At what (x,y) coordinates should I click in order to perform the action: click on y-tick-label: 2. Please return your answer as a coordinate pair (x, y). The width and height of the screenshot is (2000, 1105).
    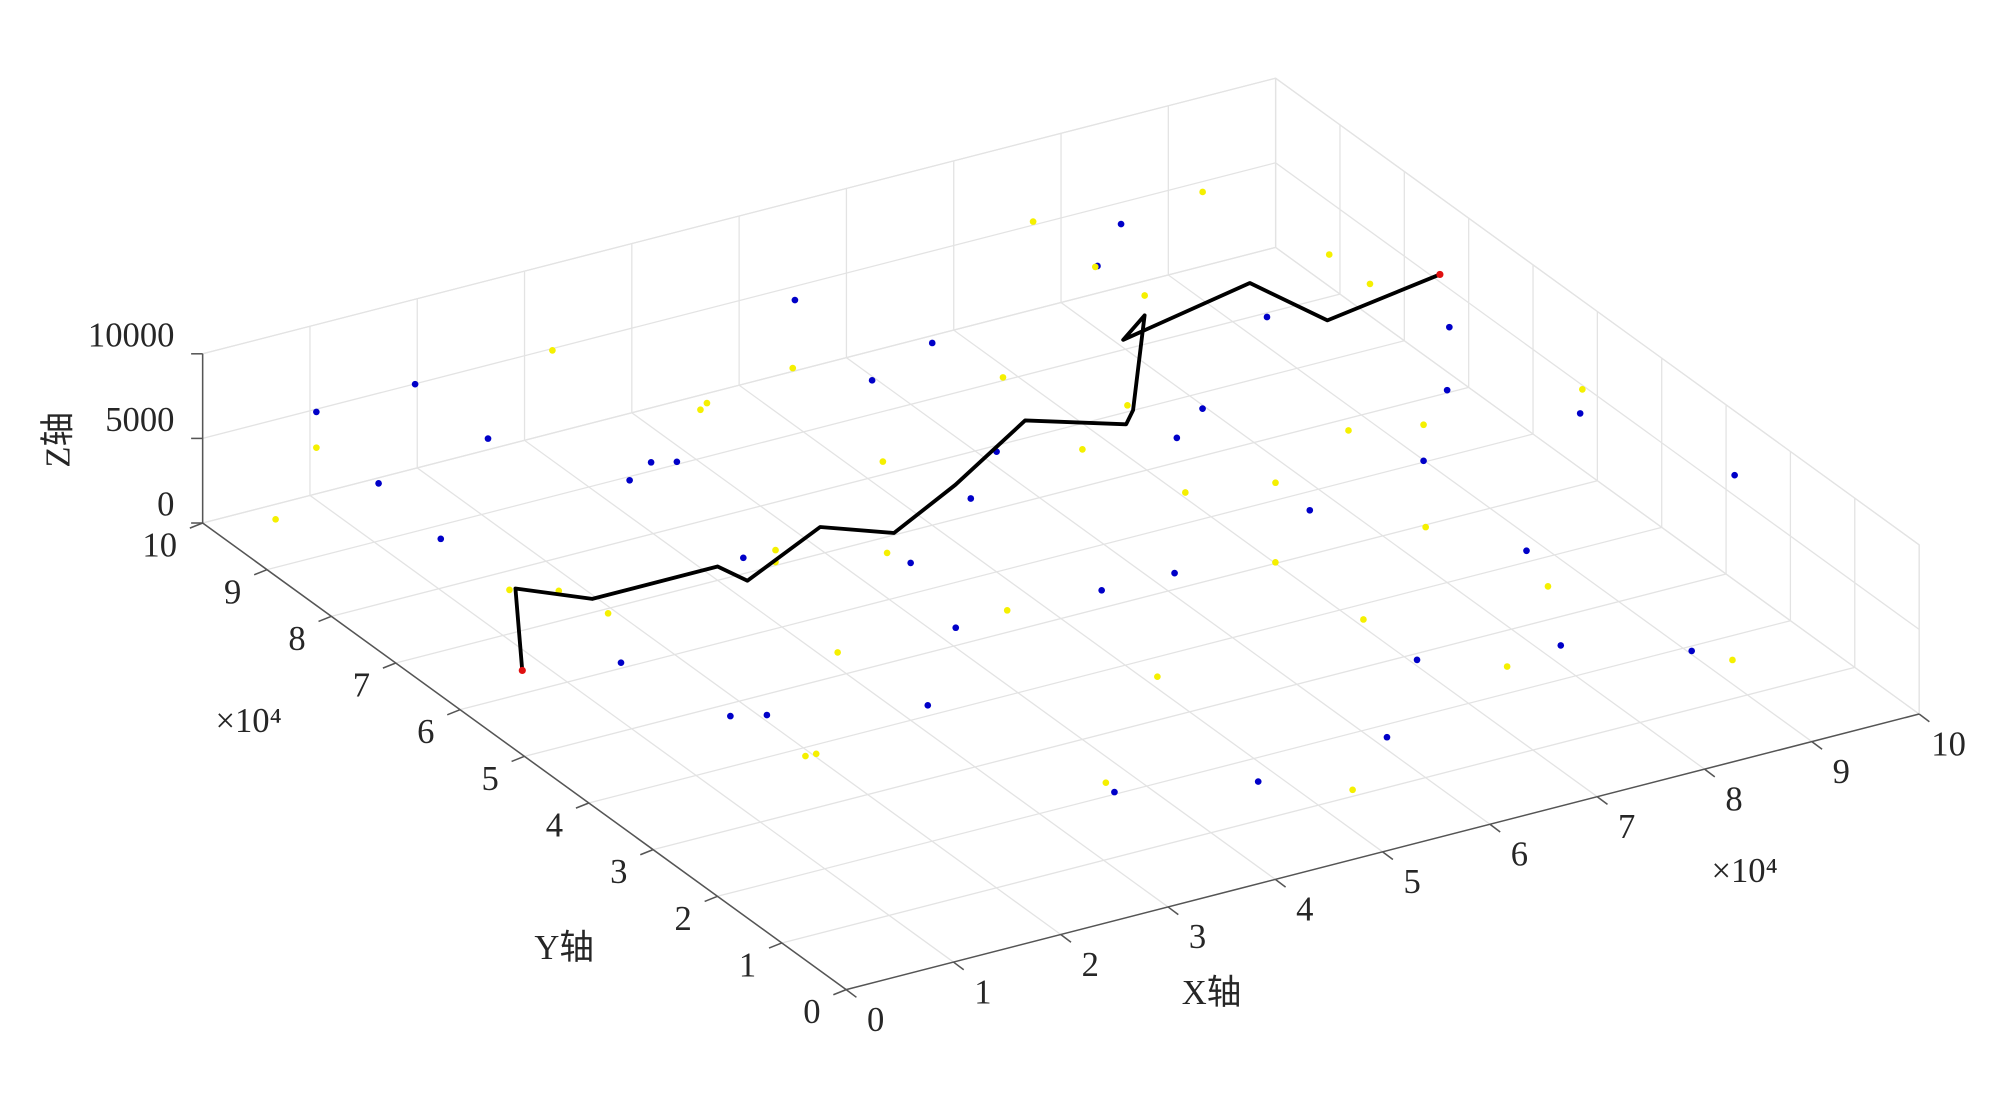
    Looking at the image, I should click on (683, 919).